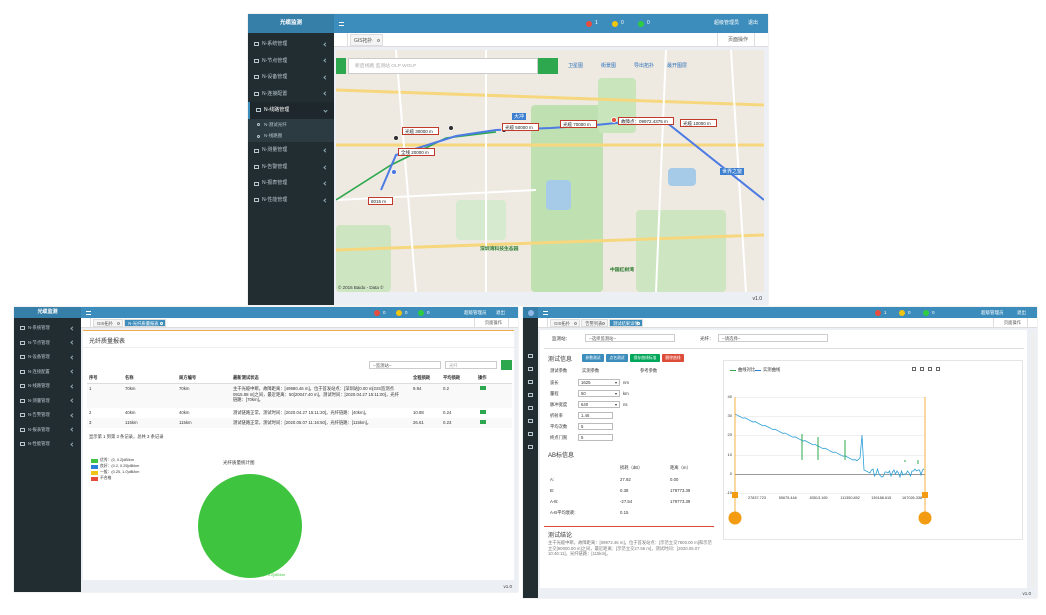 The width and height of the screenshot is (1046, 615). Describe the element at coordinates (405, 365) in the screenshot. I see `station-select: --监测站--` at that location.